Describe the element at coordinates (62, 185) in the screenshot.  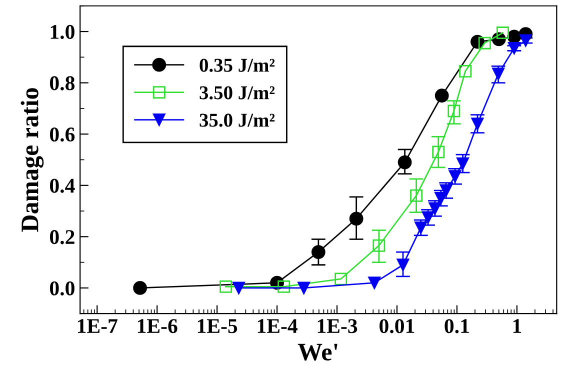
I see `y-tick-label: 0.4` at that location.